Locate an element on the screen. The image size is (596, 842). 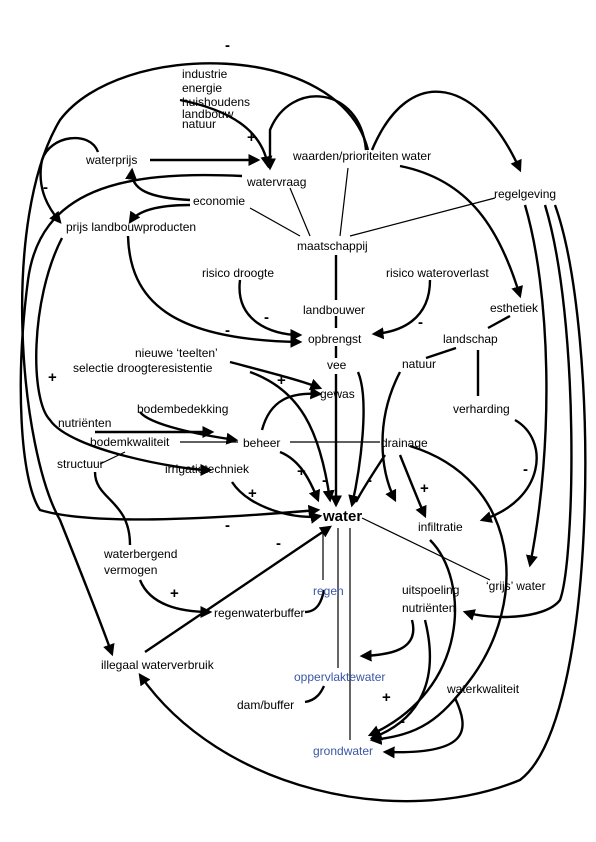
edge-waarden-esthetiek is located at coordinates (461, 231).